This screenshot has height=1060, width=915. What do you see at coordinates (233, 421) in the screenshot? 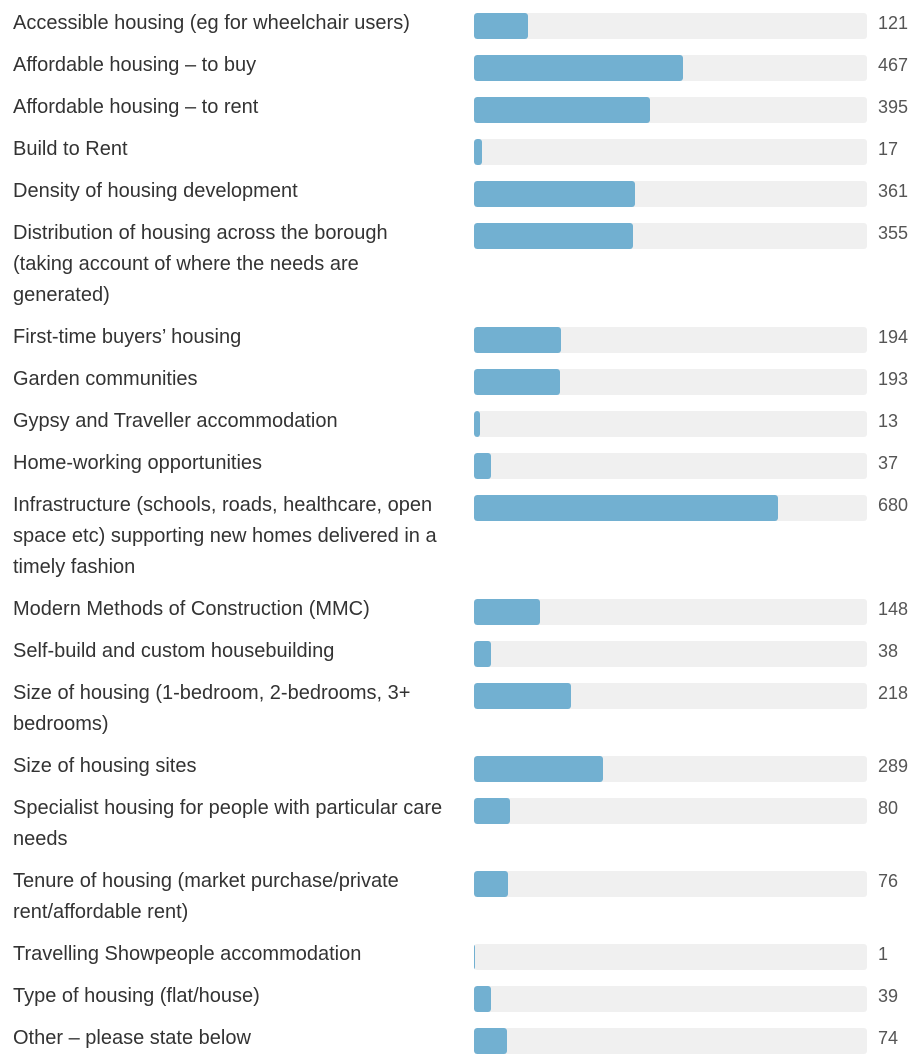
I see `category-label: Gypsy and Traveller accommodation` at bounding box center [233, 421].